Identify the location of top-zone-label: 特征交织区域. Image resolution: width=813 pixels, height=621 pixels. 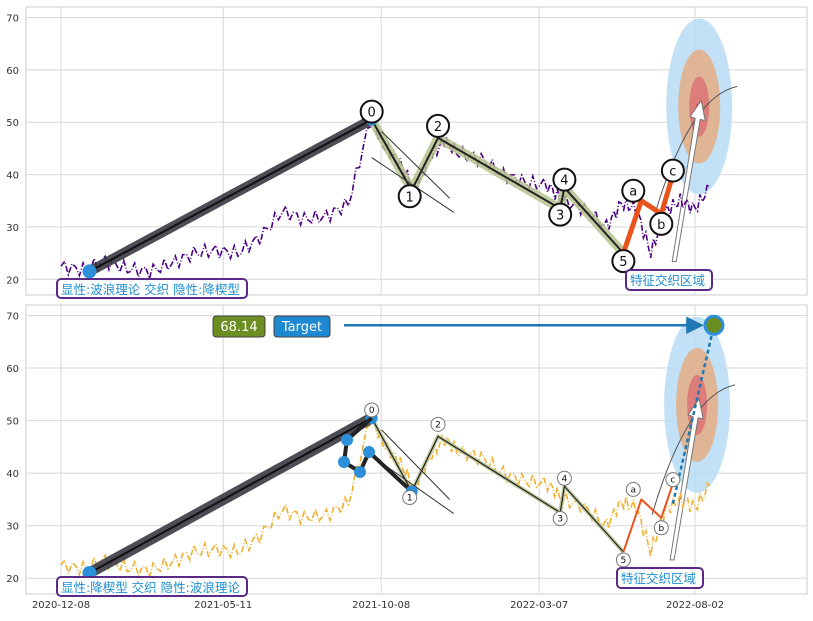
(667, 280).